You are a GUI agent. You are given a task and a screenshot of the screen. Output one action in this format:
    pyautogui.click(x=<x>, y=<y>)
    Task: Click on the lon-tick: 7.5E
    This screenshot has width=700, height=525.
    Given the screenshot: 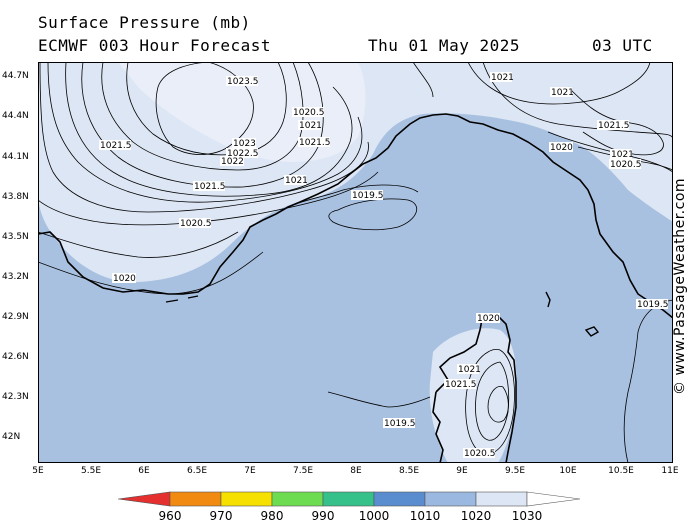 What is the action you would take?
    pyautogui.click(x=303, y=471)
    